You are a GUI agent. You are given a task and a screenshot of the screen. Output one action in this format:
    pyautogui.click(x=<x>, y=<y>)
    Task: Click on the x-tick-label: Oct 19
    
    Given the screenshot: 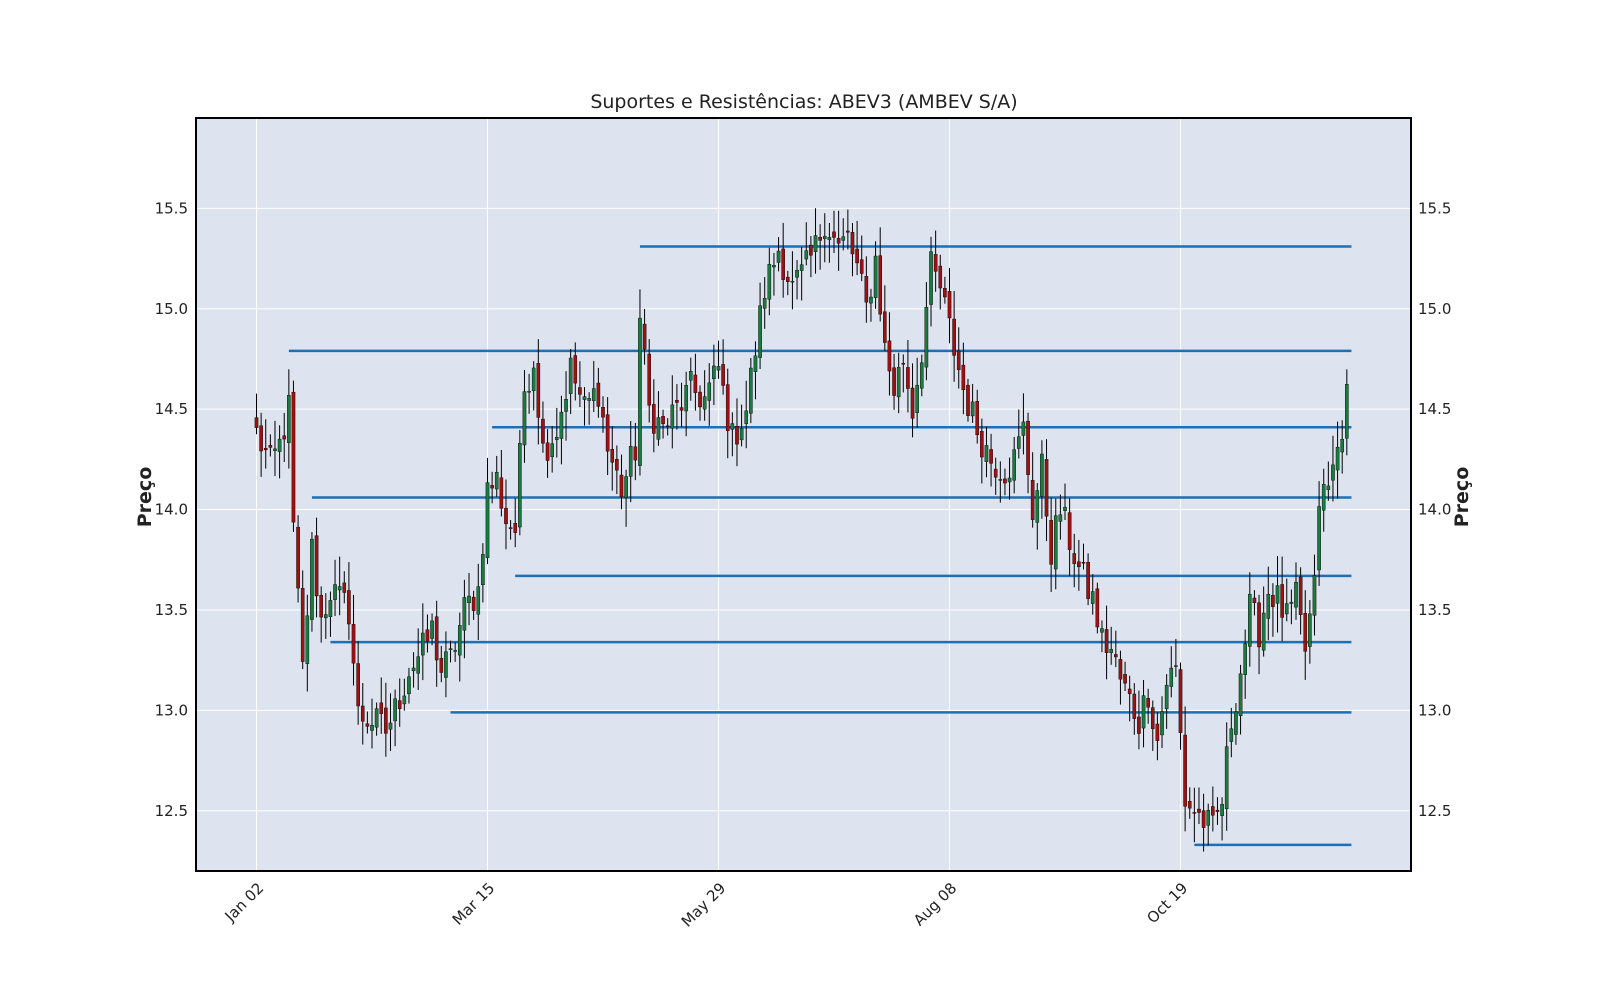 What is the action you would take?
    pyautogui.click(x=1167, y=903)
    